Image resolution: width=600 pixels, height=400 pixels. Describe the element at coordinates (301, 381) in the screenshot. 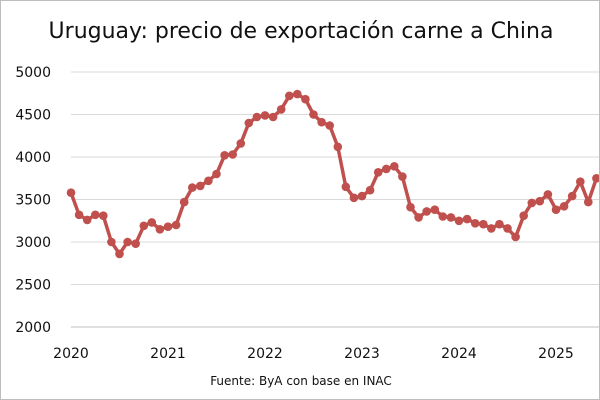

I see `source-note: Fuente: ByA con base en INAC` at that location.